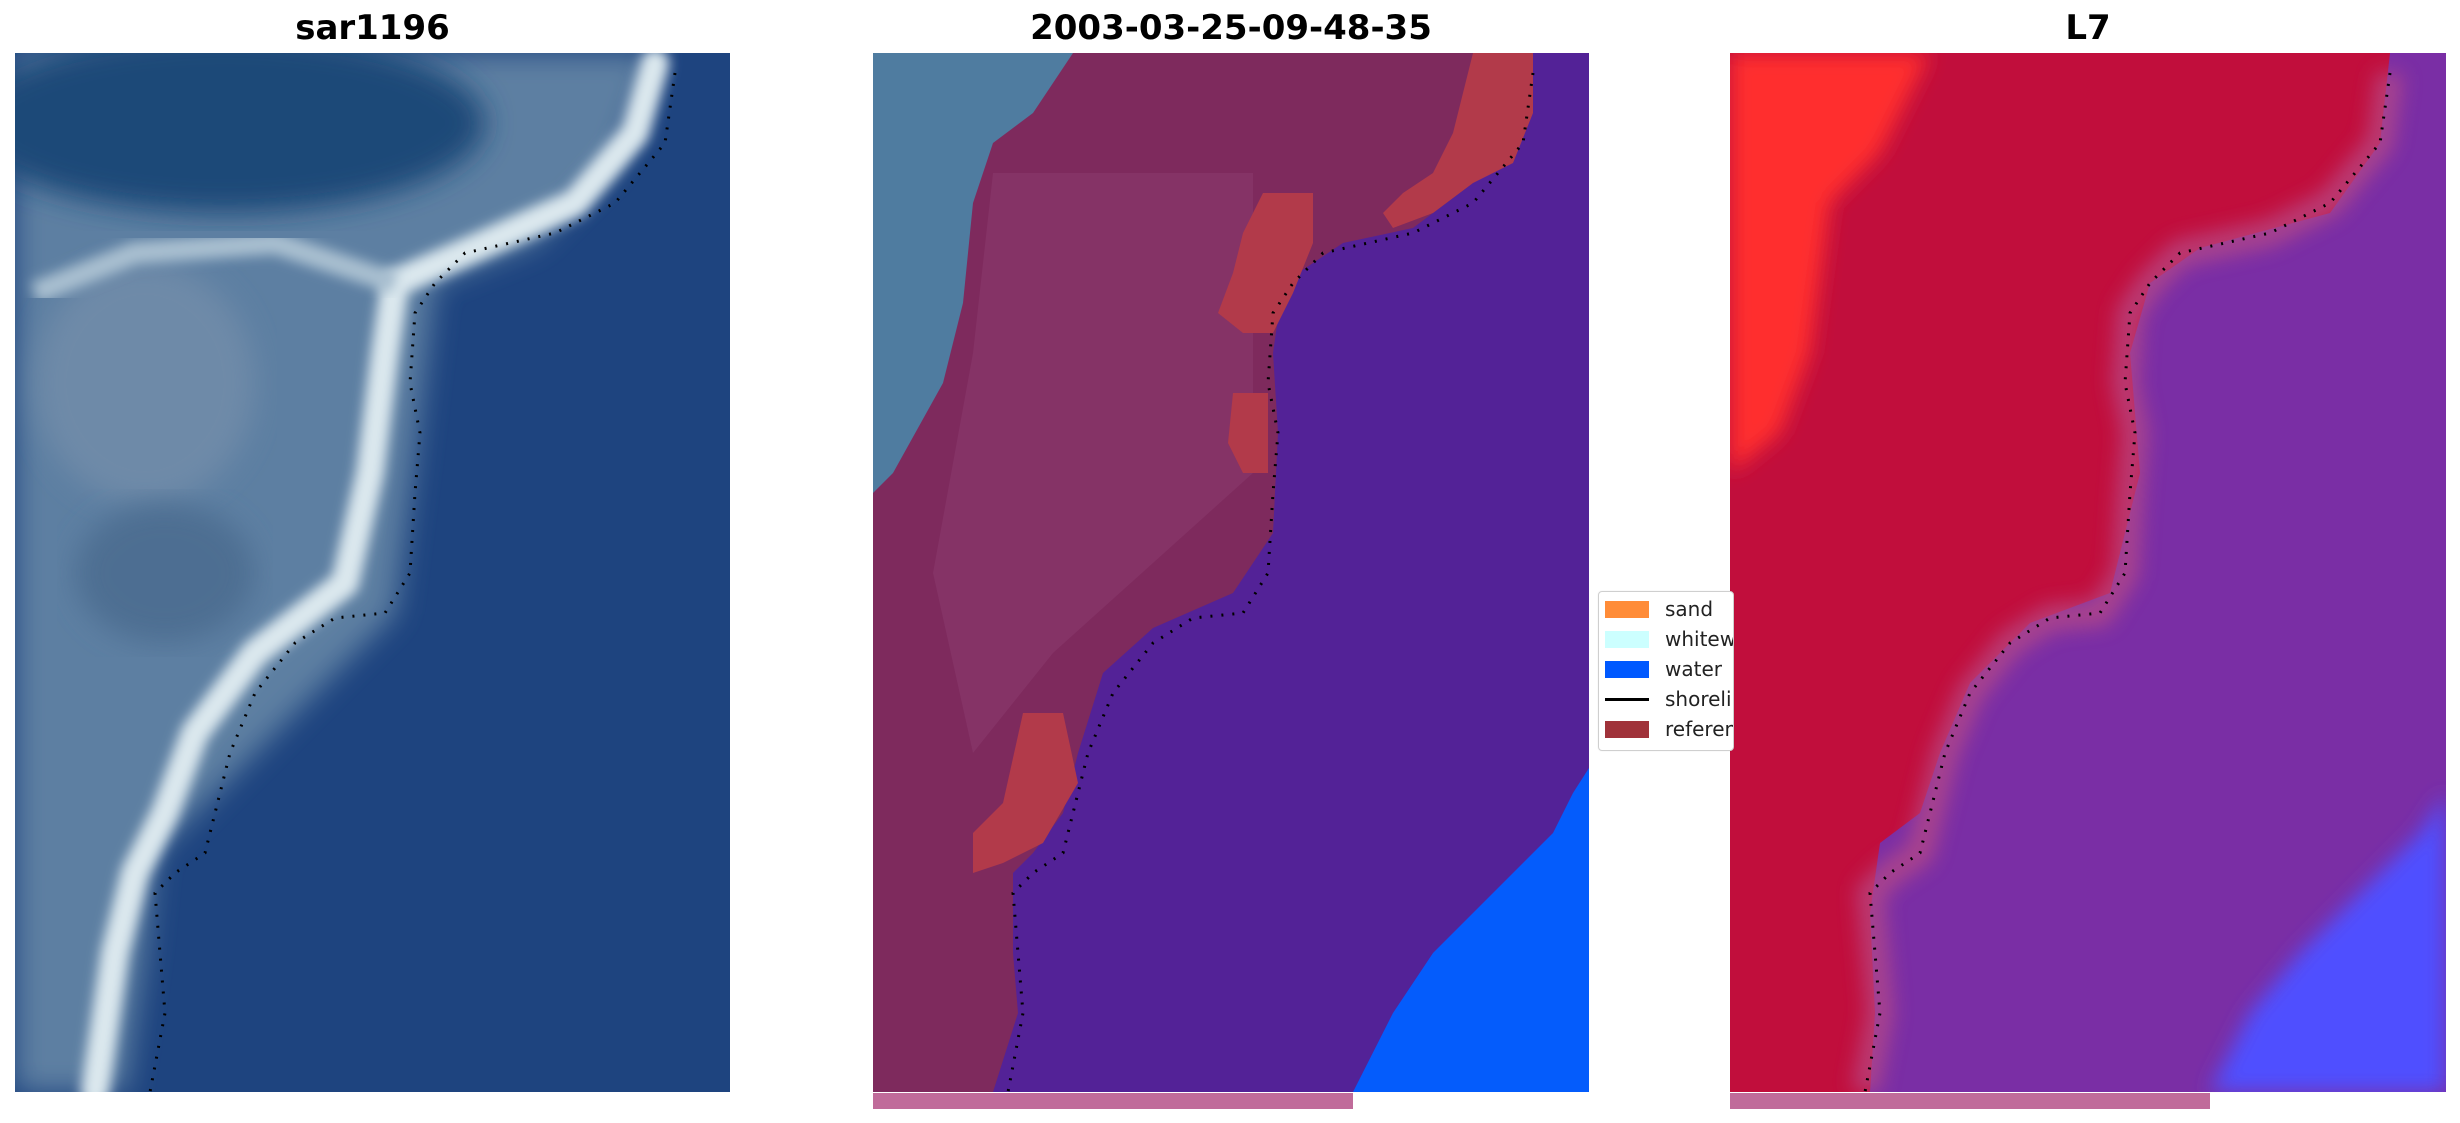 The height and width of the screenshot is (1123, 2460). Describe the element at coordinates (1627, 669) in the screenshot. I see `legend-swatch-water` at that location.